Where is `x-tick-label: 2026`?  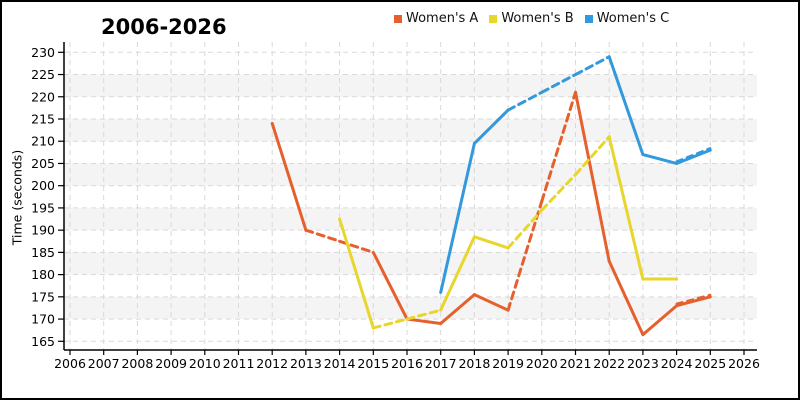 x-tick-label: 2026 is located at coordinates (744, 363).